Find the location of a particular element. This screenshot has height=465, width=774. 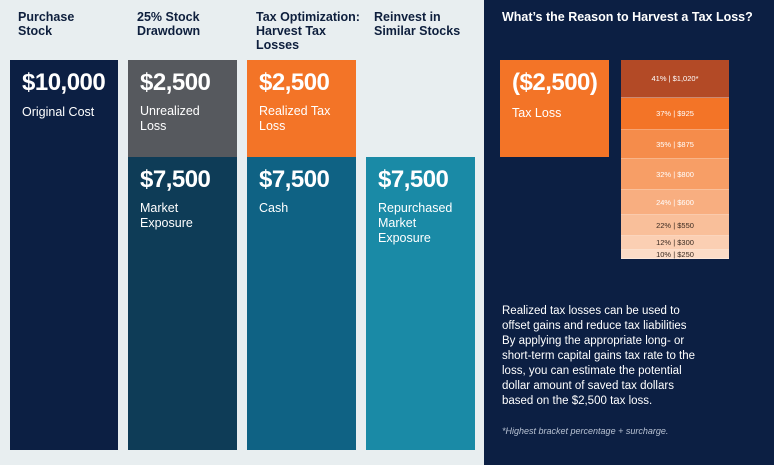

original-cost-value: $10,000 is located at coordinates (64, 82).